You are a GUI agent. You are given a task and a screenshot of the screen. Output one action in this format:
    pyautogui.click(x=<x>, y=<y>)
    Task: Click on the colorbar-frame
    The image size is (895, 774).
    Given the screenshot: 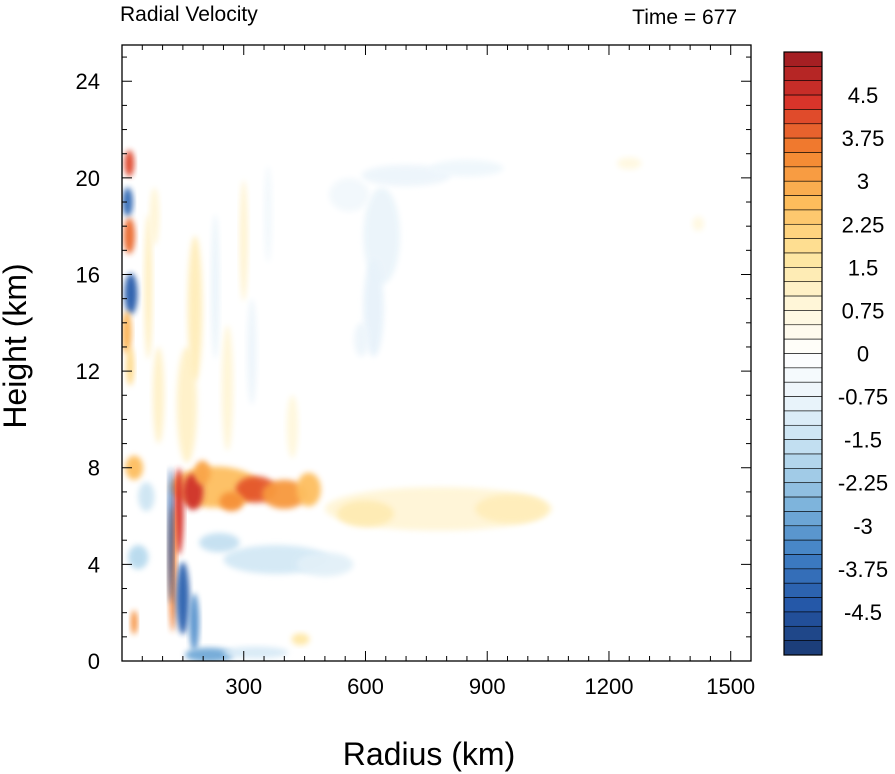 What is the action you would take?
    pyautogui.click(x=803, y=353)
    